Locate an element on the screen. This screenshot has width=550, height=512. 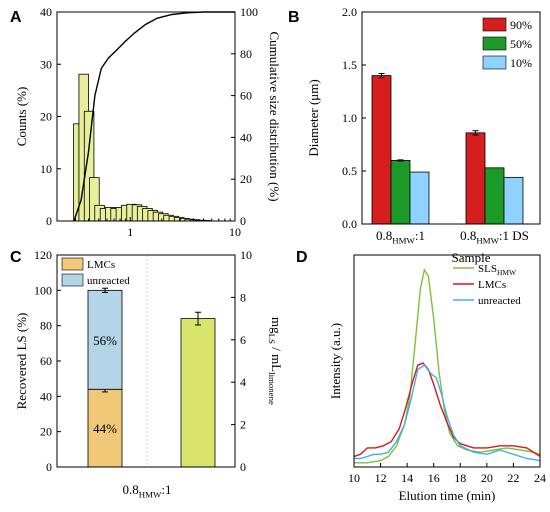
y-right-tick-label: 2 is located at coordinates (243, 425).